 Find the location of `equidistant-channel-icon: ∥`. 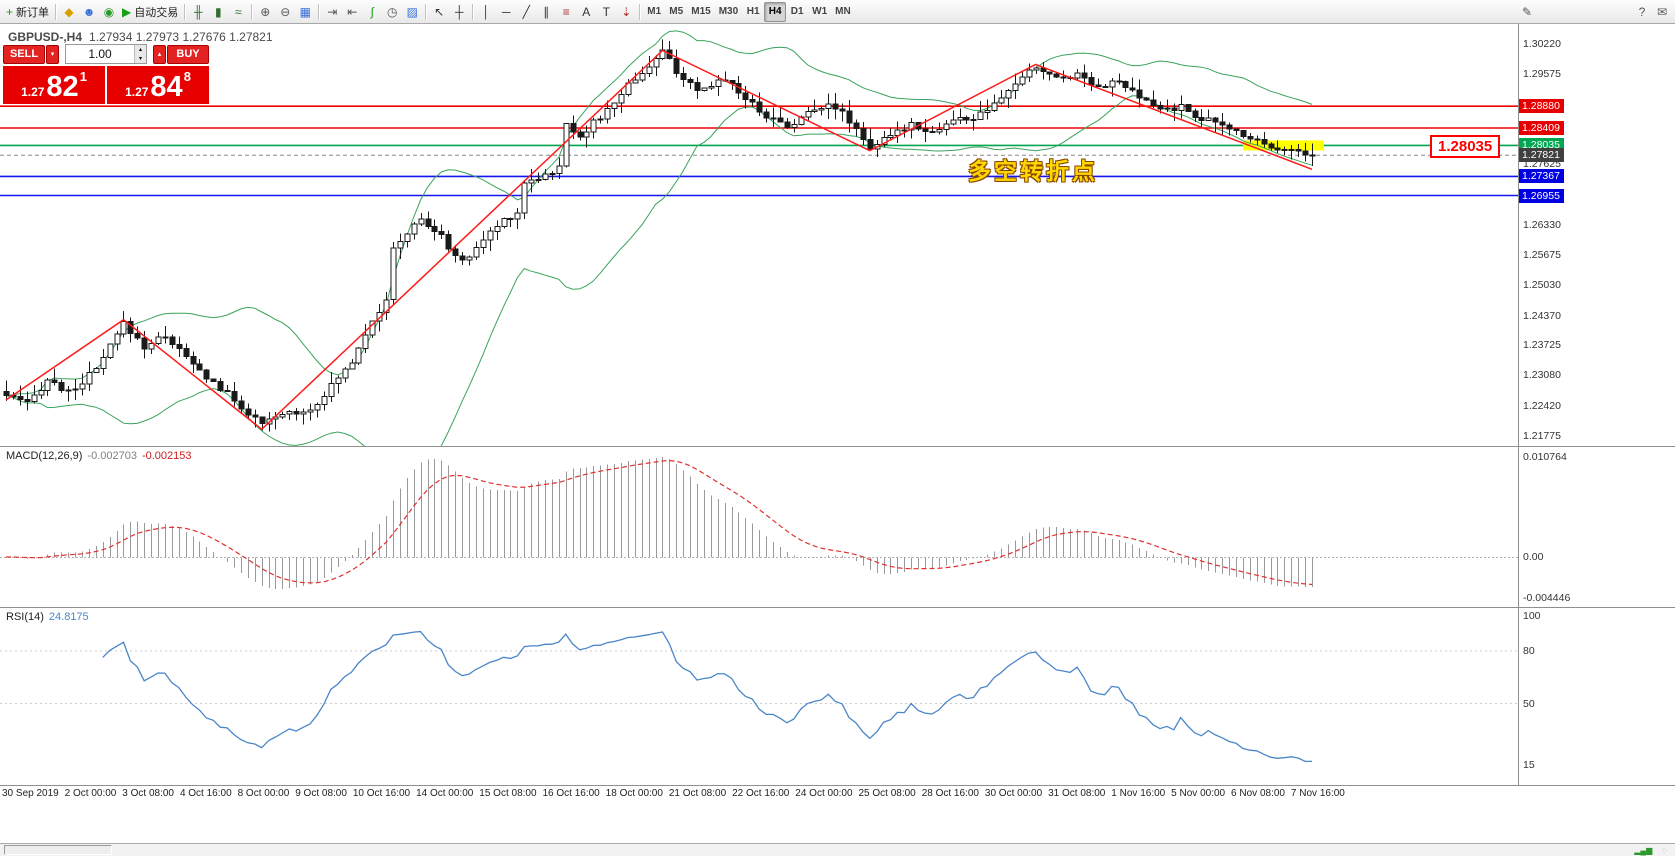

equidistant-channel-icon: ∥ is located at coordinates (546, 12).